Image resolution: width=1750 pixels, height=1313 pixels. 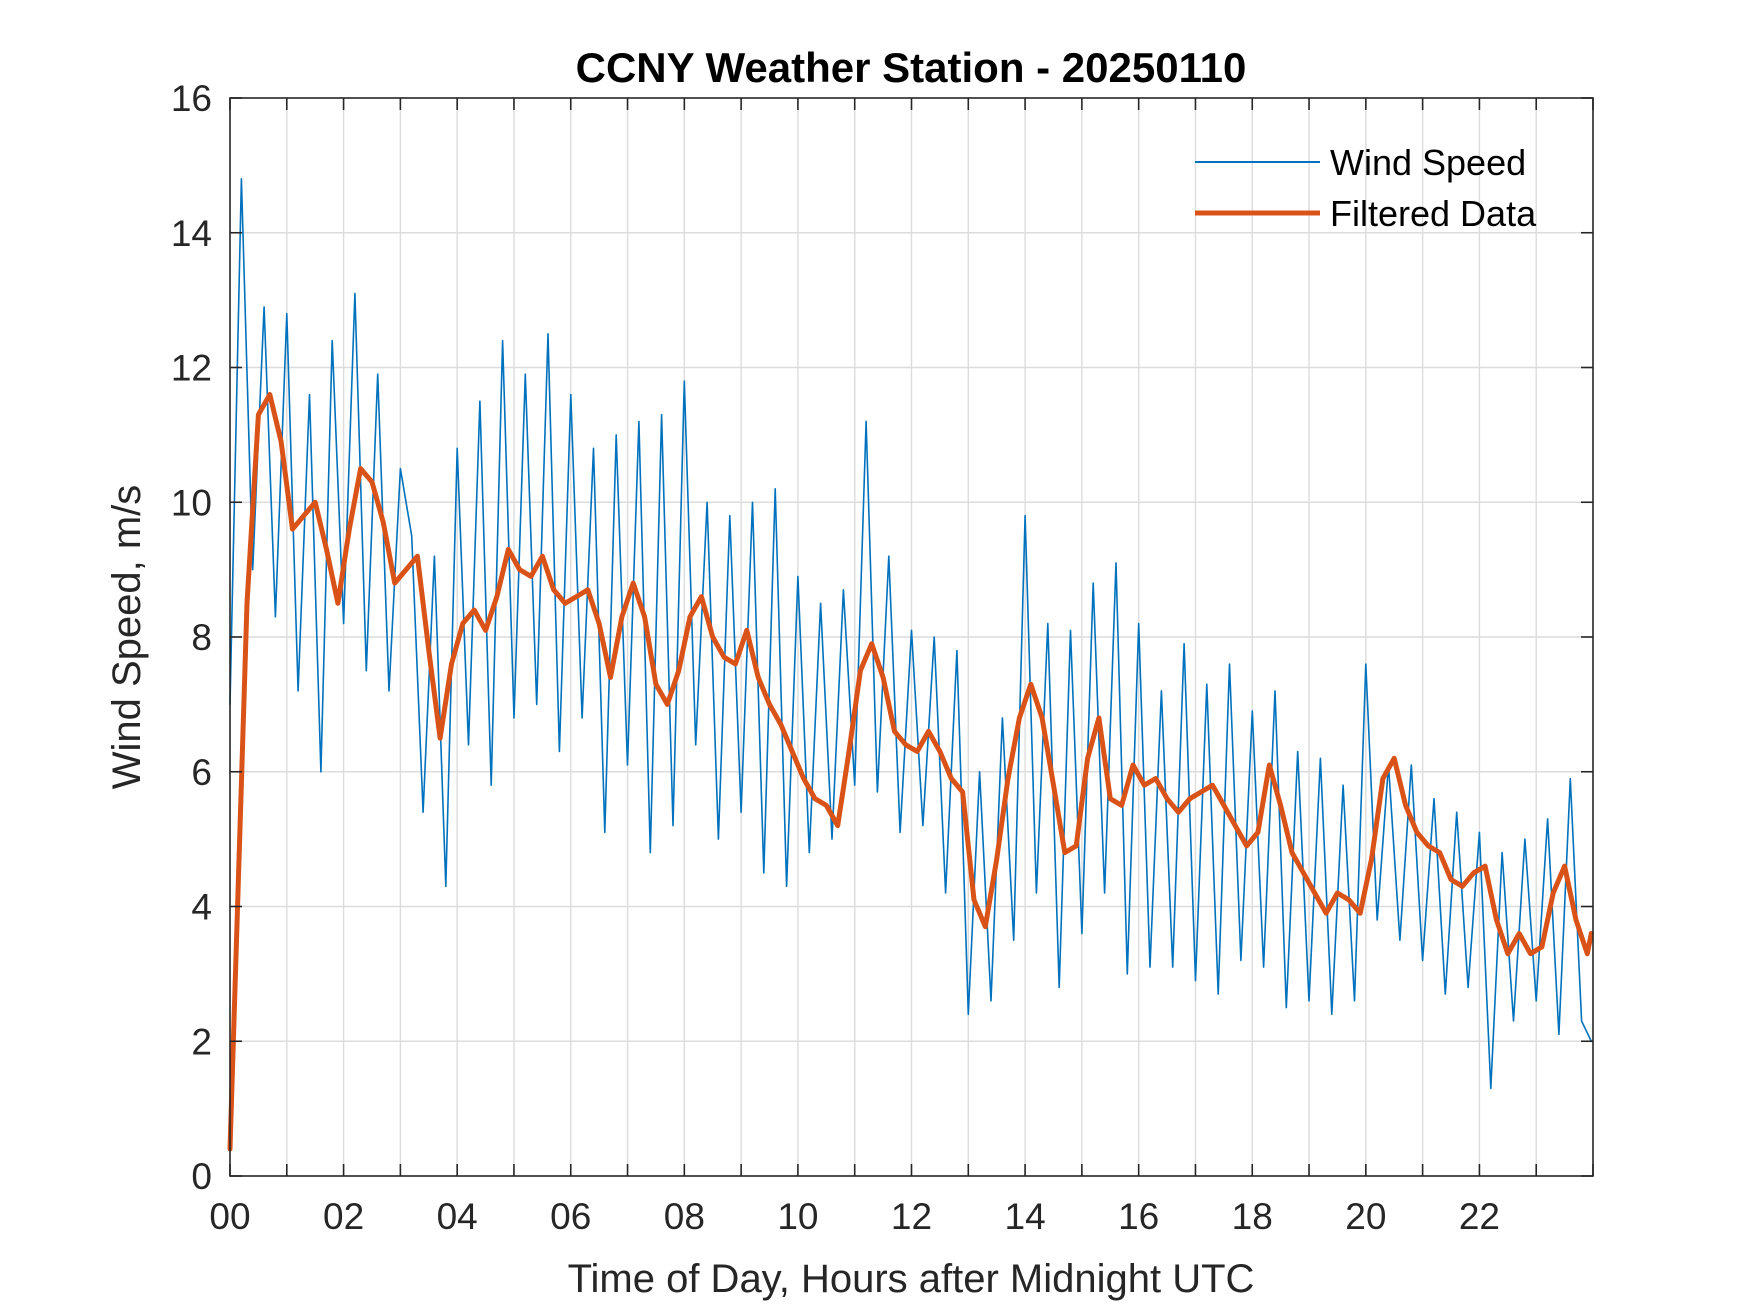 I want to click on x-tick-label: 04, so click(x=457, y=1216).